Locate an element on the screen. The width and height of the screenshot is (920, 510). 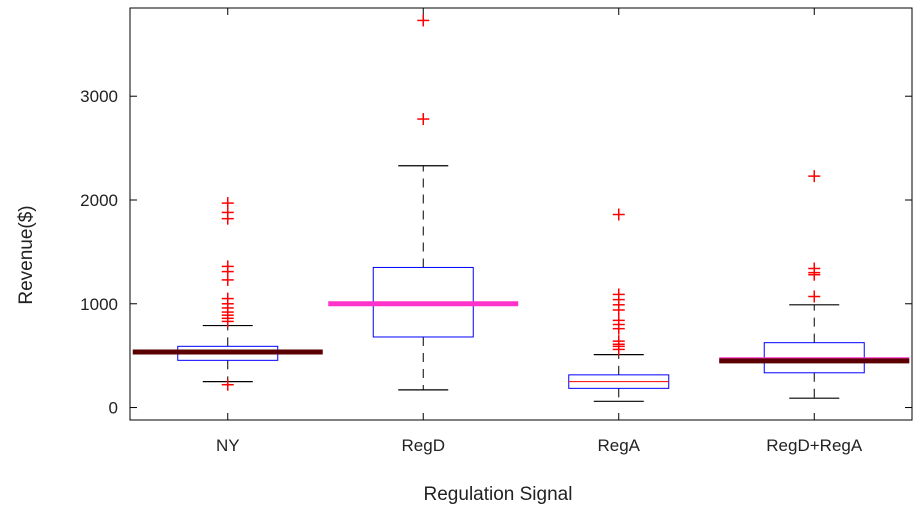
x-tick-label: RegA is located at coordinates (618, 445).